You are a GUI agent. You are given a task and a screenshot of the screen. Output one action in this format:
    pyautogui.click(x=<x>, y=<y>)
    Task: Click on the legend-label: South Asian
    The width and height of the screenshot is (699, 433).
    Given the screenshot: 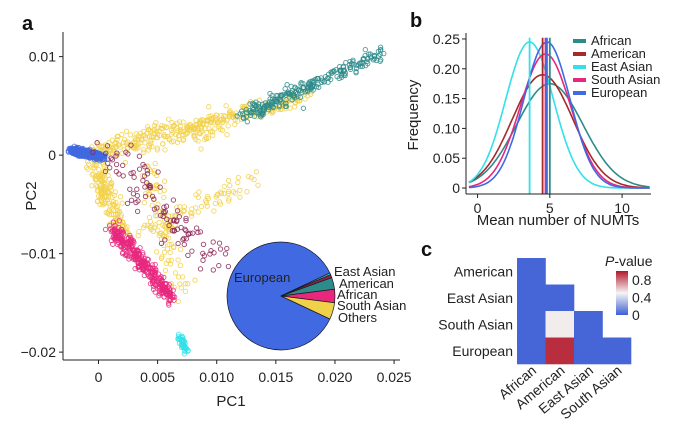 What is the action you would take?
    pyautogui.click(x=625, y=79)
    